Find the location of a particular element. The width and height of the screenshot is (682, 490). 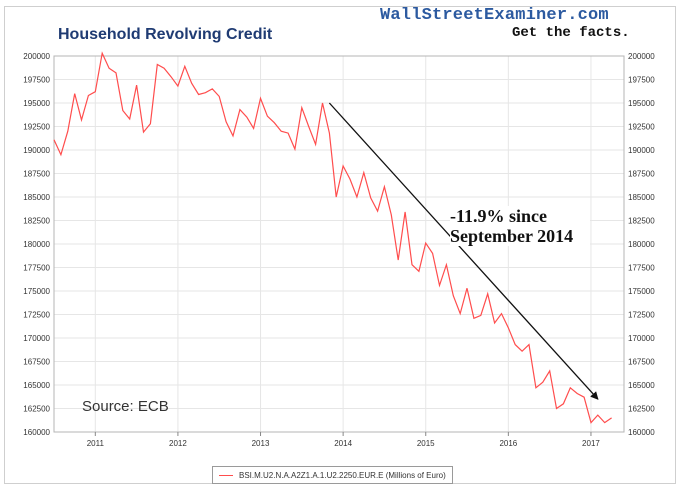

y-tick-label-left: 162500 is located at coordinates (36, 409).